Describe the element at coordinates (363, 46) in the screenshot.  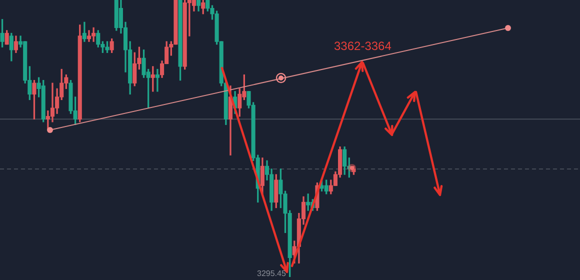
I see `annotation: 3362-3364` at that location.